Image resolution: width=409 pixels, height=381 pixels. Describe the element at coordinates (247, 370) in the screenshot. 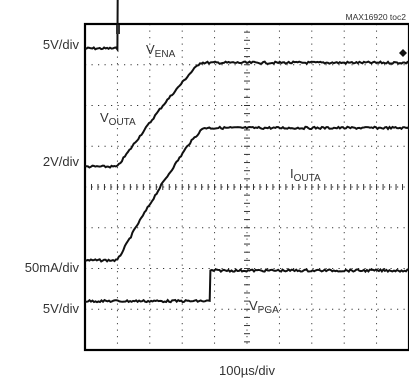

I see `x-axis-label: 100µs/div` at that location.